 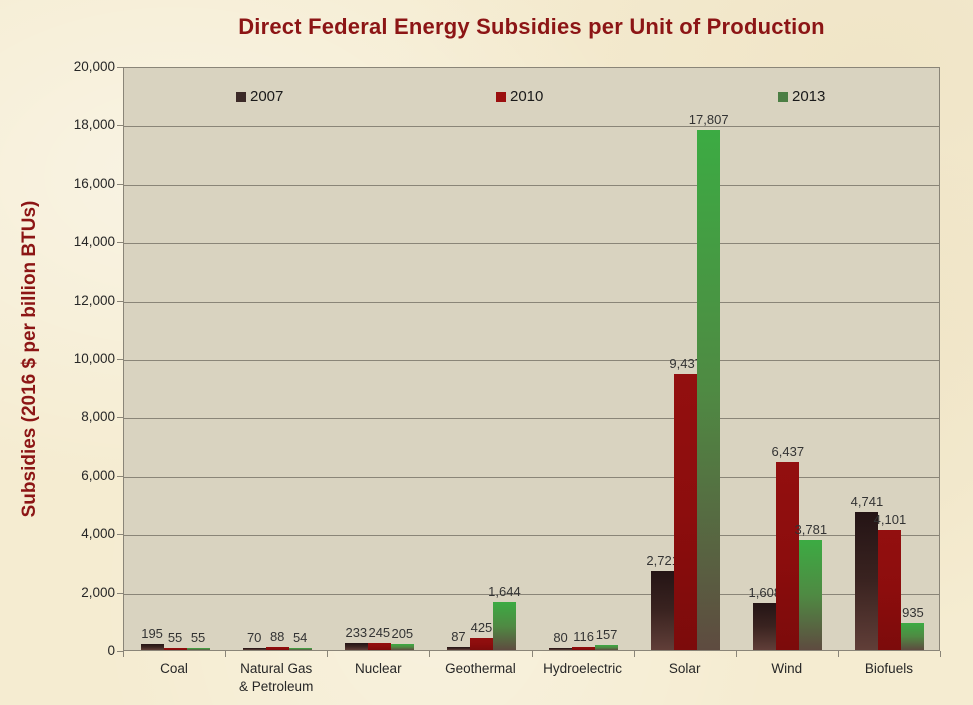 I want to click on bar-2007-coal, so click(x=152, y=647).